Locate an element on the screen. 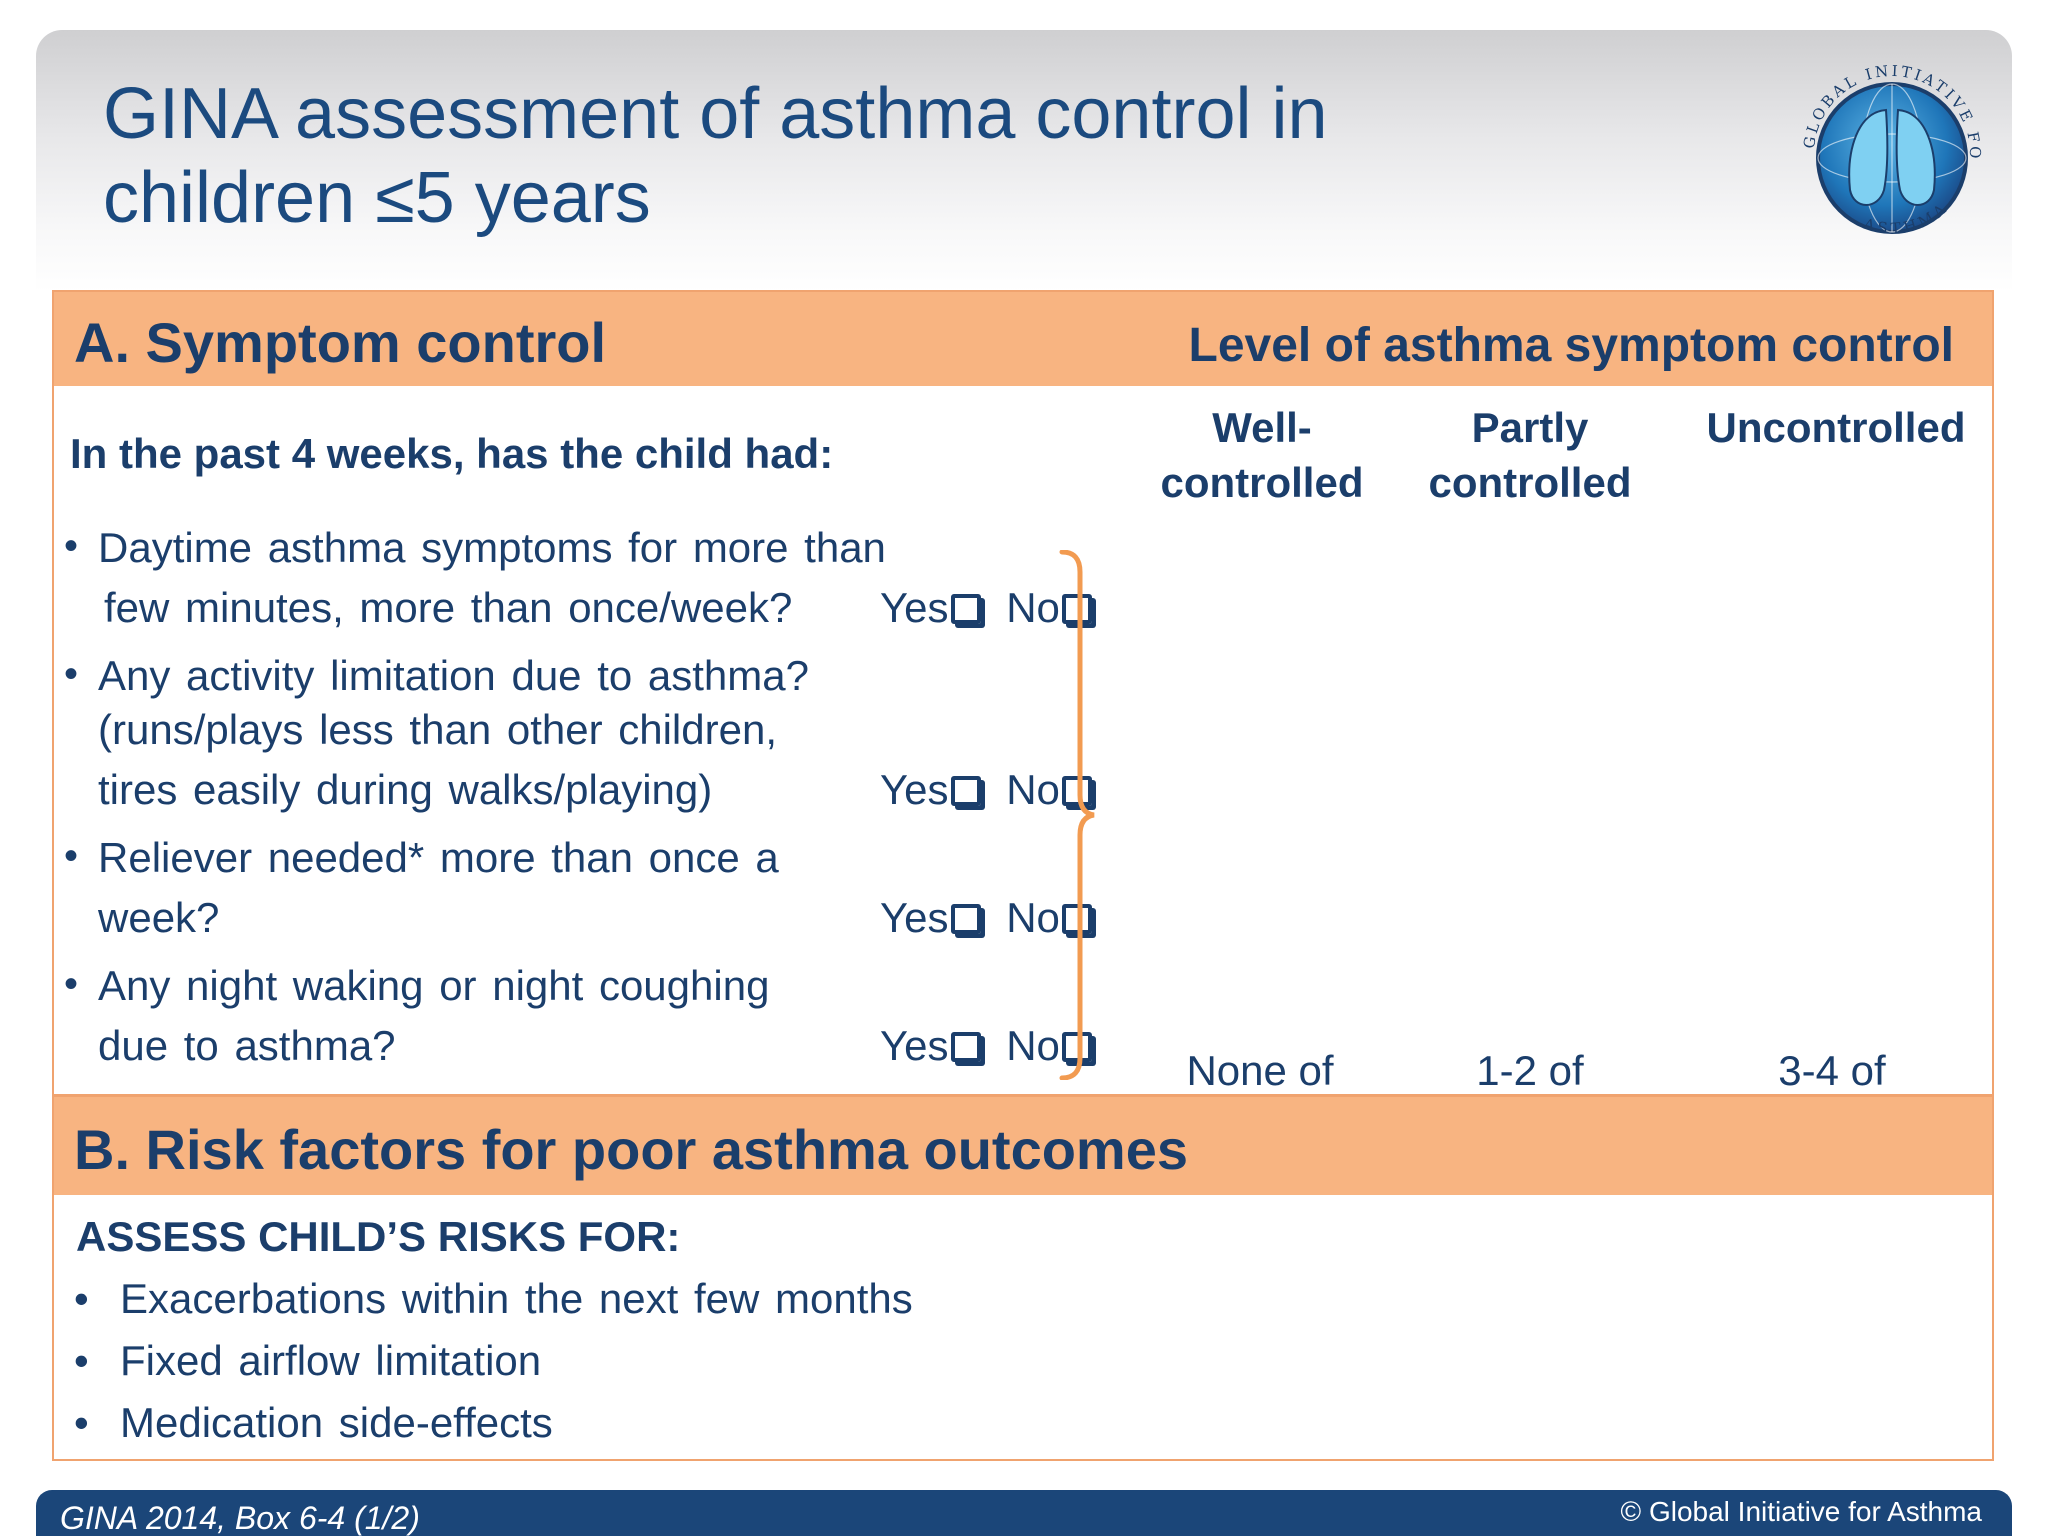 The image size is (2048, 1537). risk-item-text: Medication side-effects is located at coordinates (336, 1422).